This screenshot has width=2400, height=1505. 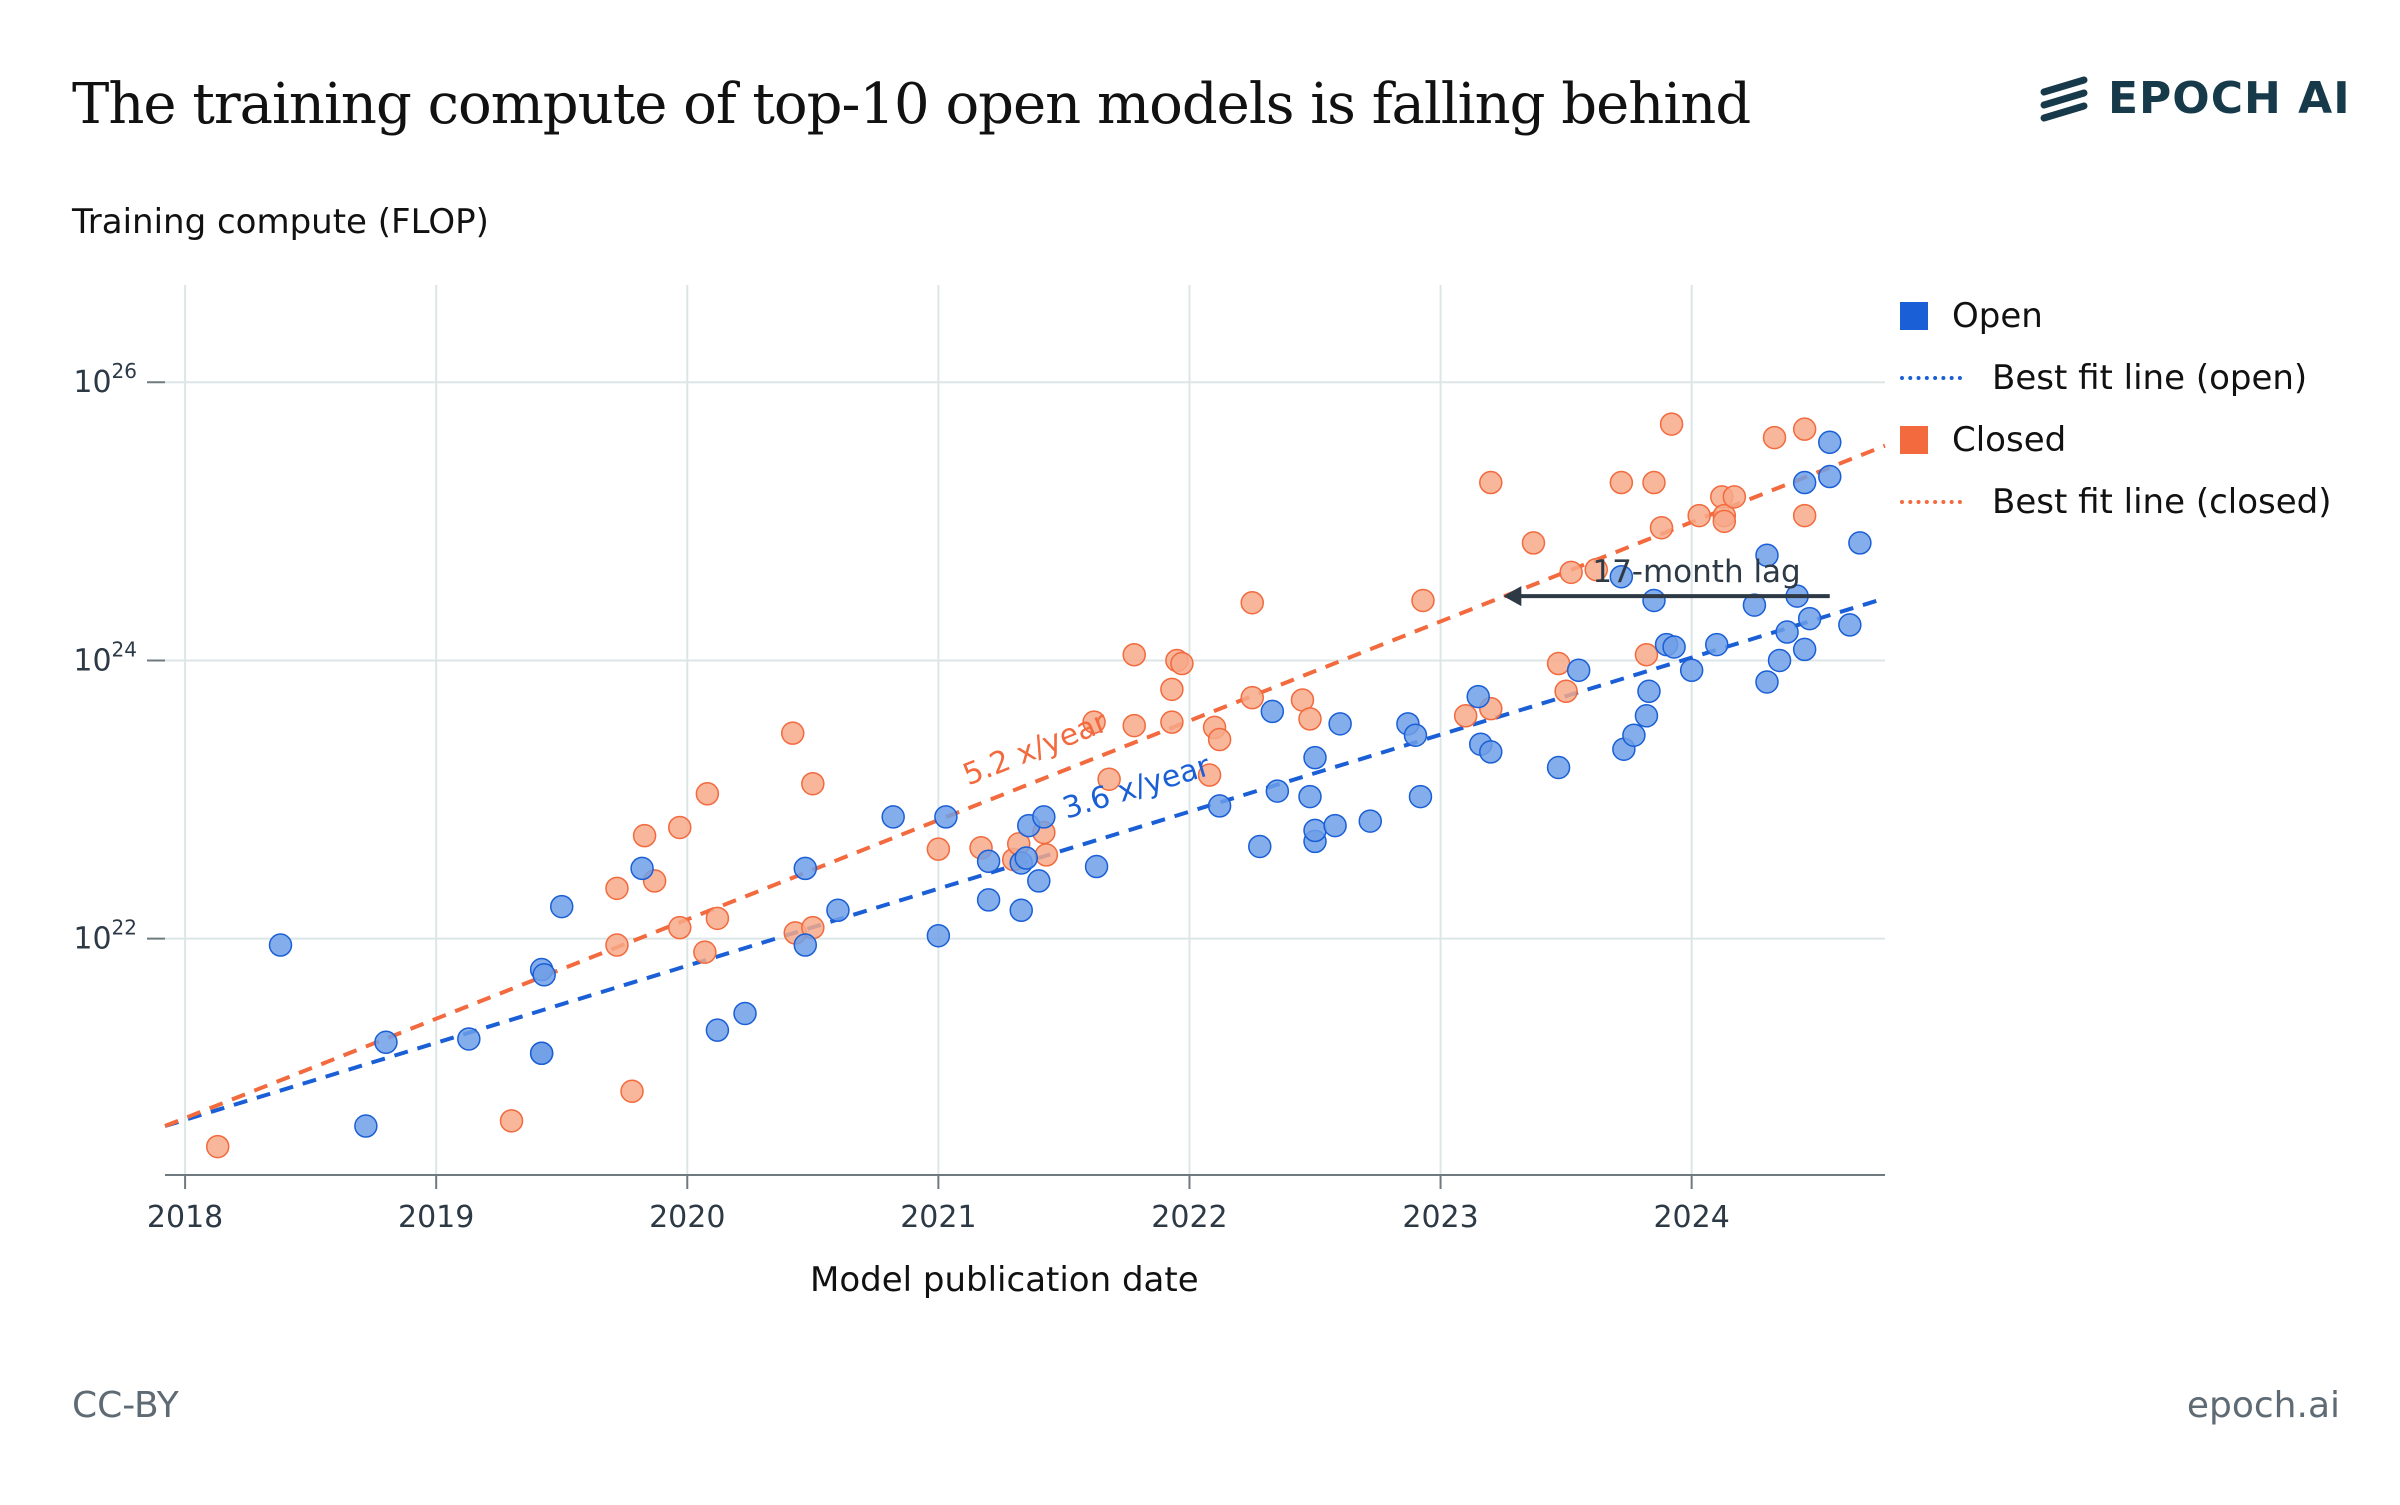 What do you see at coordinates (1931, 378) in the screenshot?
I see `legend-line-open` at bounding box center [1931, 378].